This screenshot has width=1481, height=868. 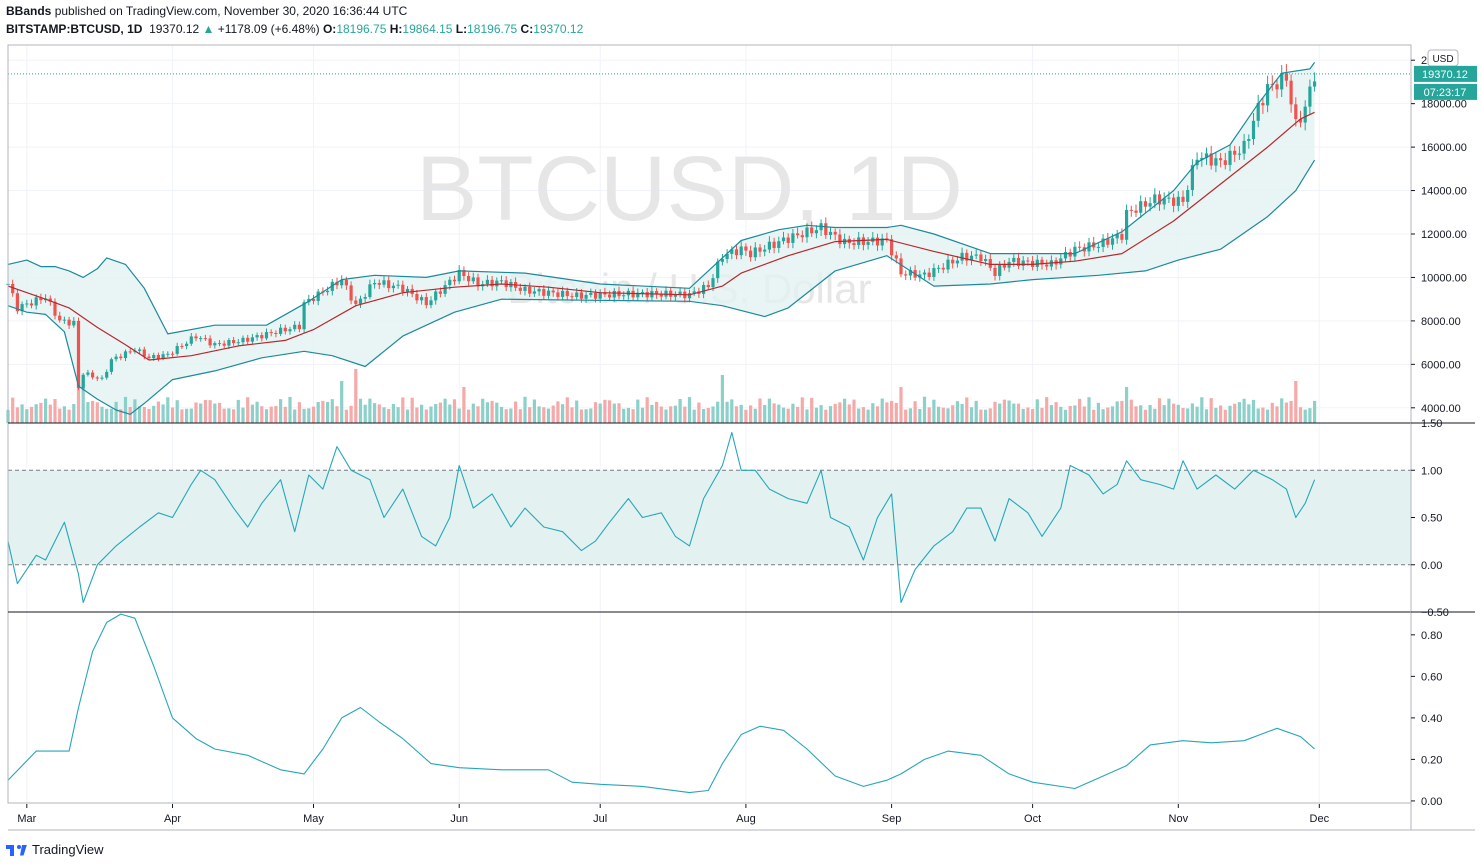 I want to click on open-label: O:, so click(x=329, y=29).